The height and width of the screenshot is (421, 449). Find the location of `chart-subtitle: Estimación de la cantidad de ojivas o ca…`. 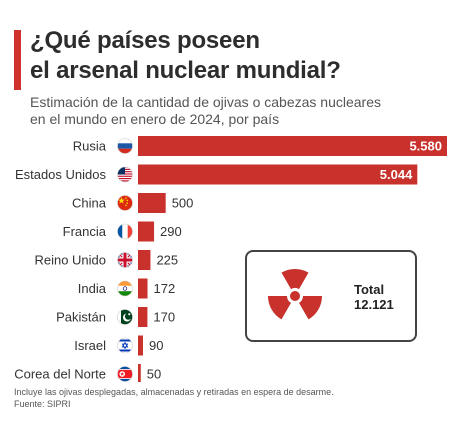

chart-subtitle: Estimación de la cantidad de ojivas o ca… is located at coordinates (237, 111).